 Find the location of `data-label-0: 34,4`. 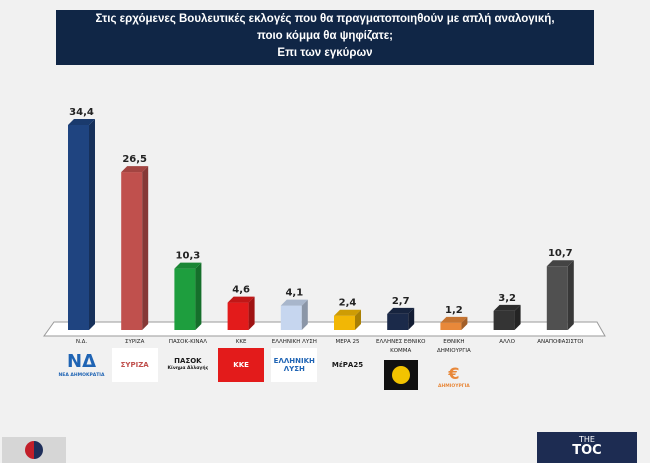

data-label-0: 34,4 is located at coordinates (81, 112).